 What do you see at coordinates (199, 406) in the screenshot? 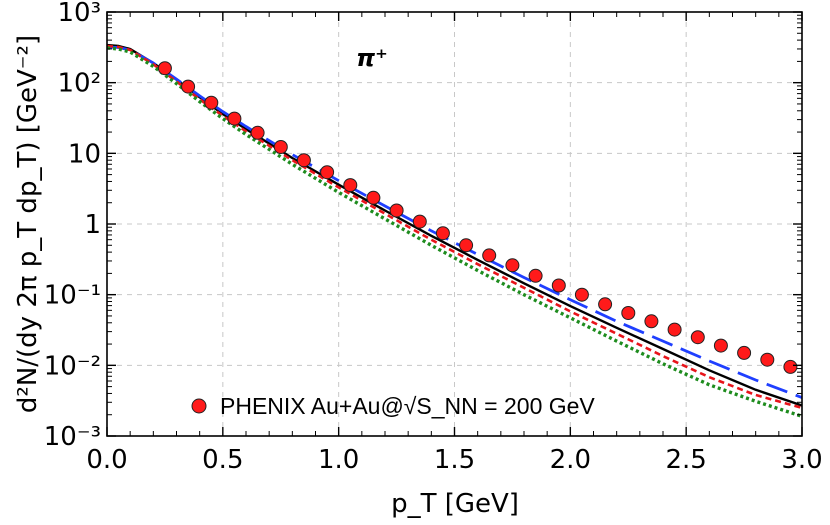
I see `legend-marker` at bounding box center [199, 406].